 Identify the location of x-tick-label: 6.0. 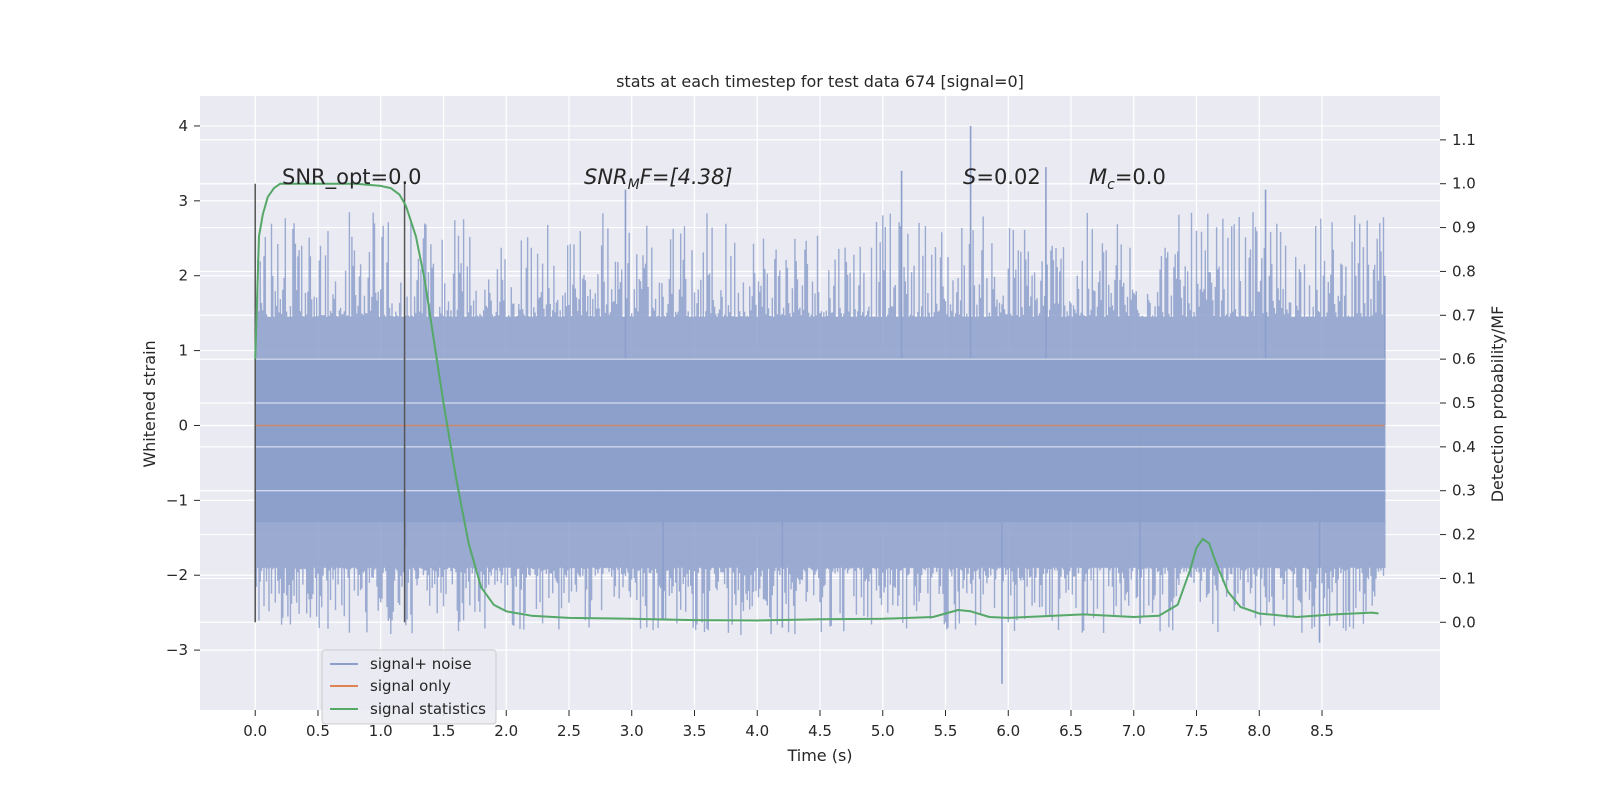
(1008, 731).